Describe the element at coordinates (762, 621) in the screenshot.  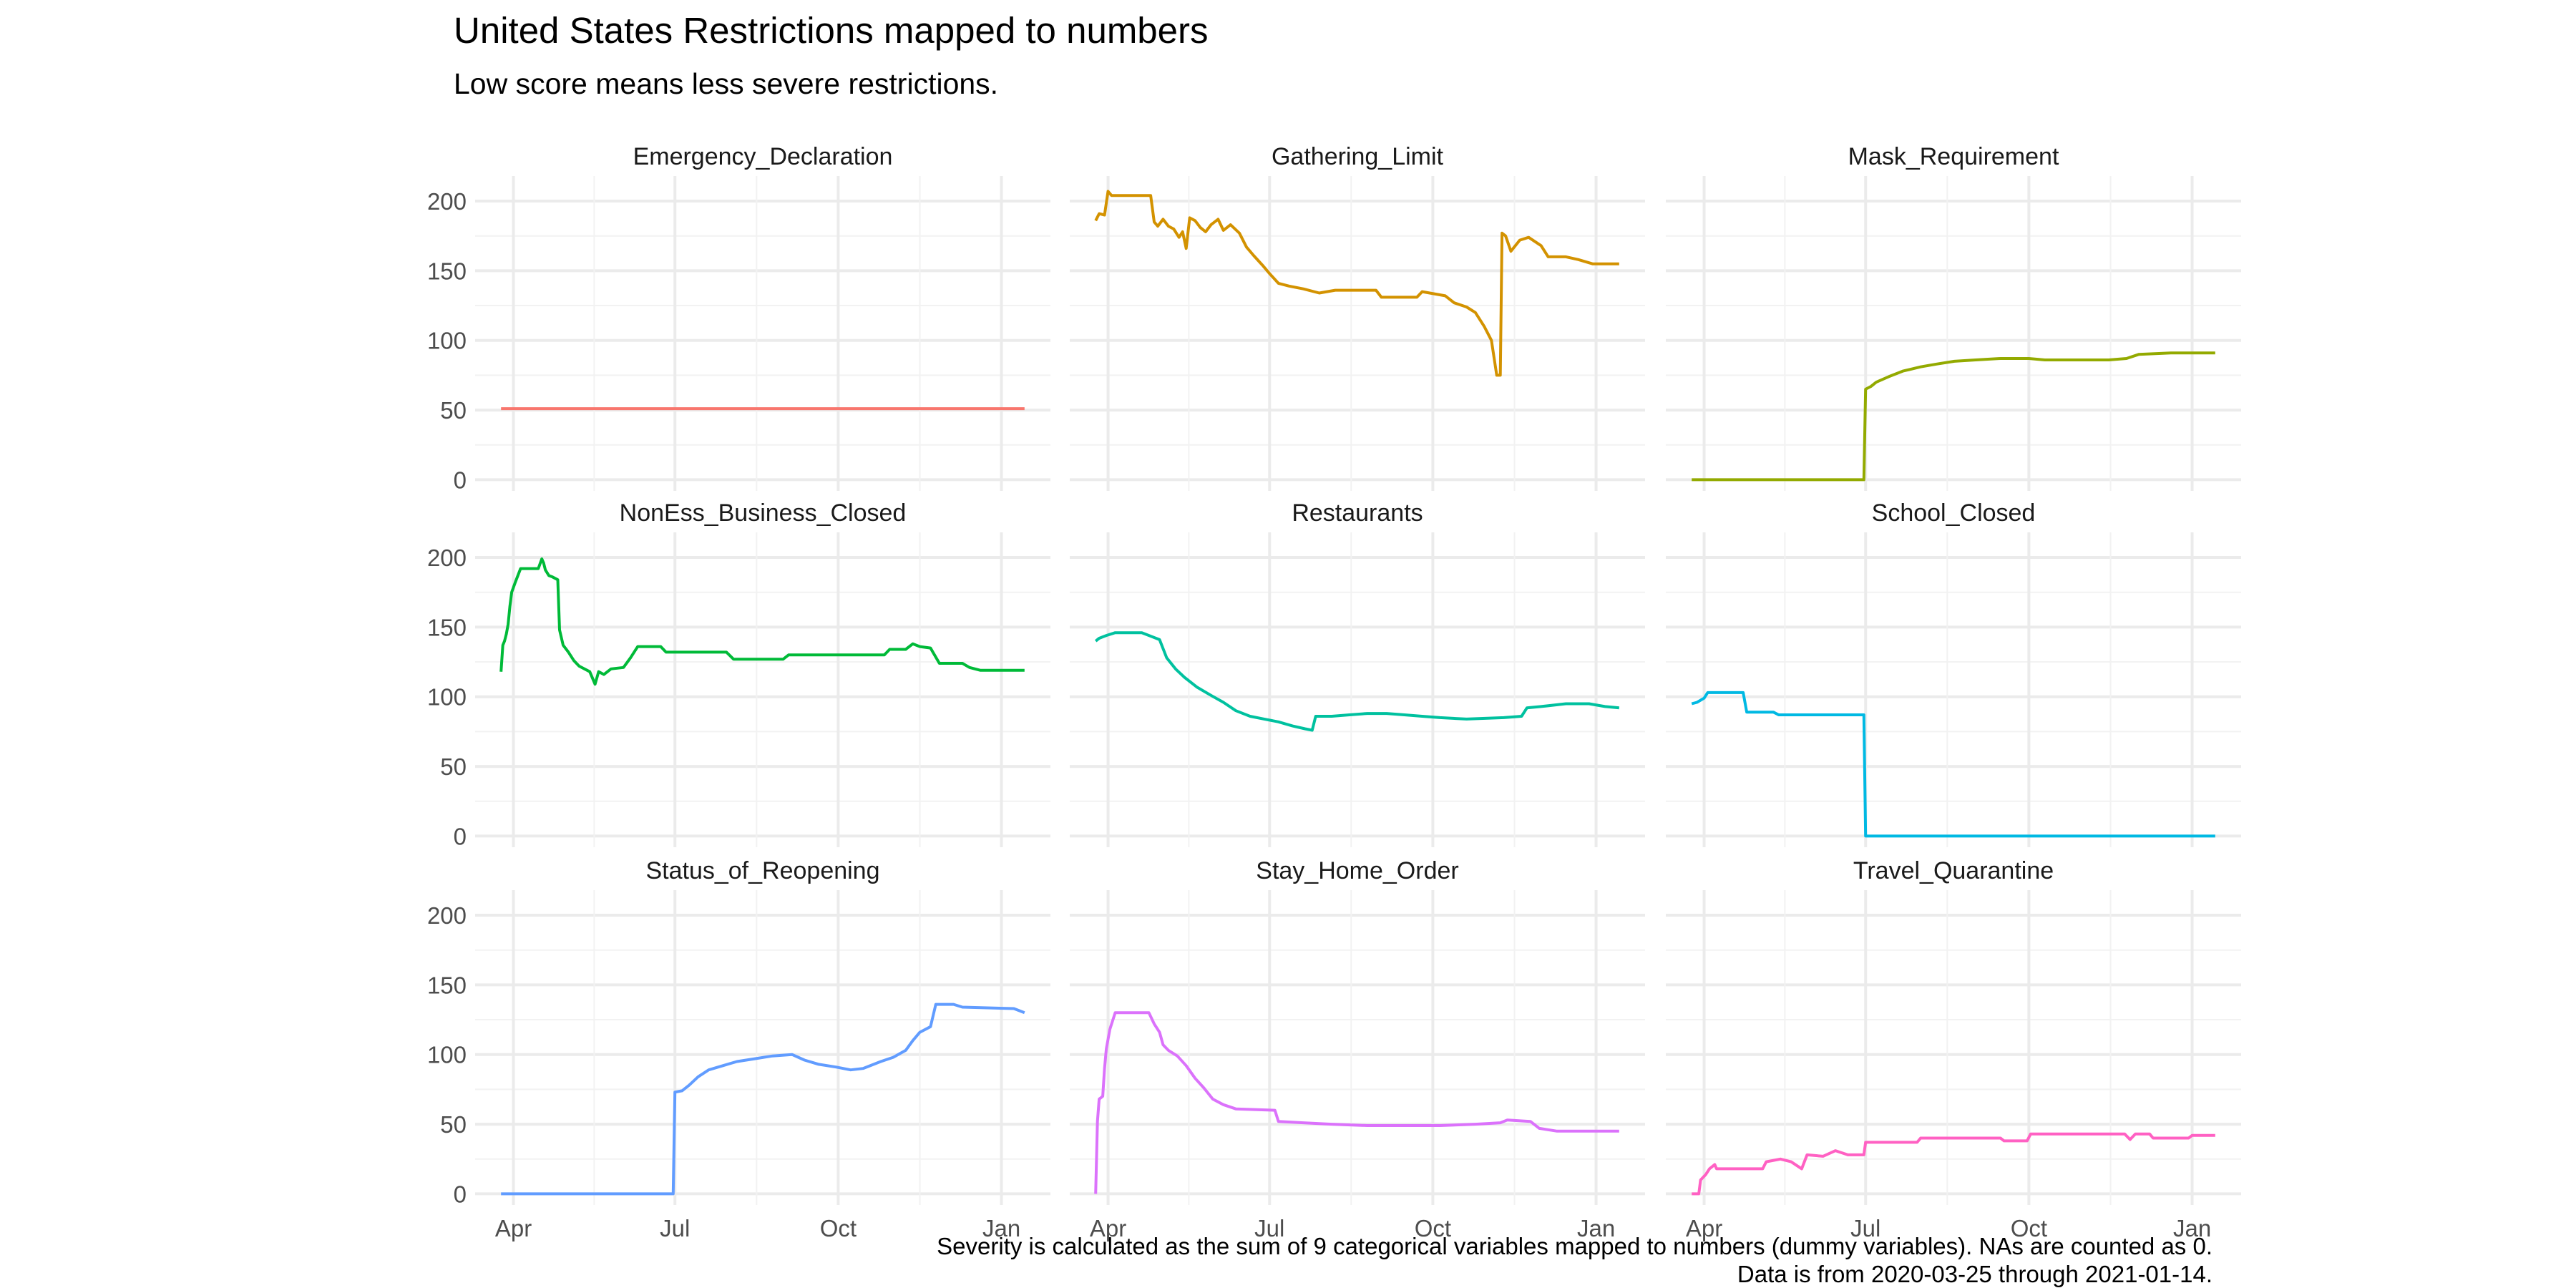
I see `series-line-noness-business-closed` at that location.